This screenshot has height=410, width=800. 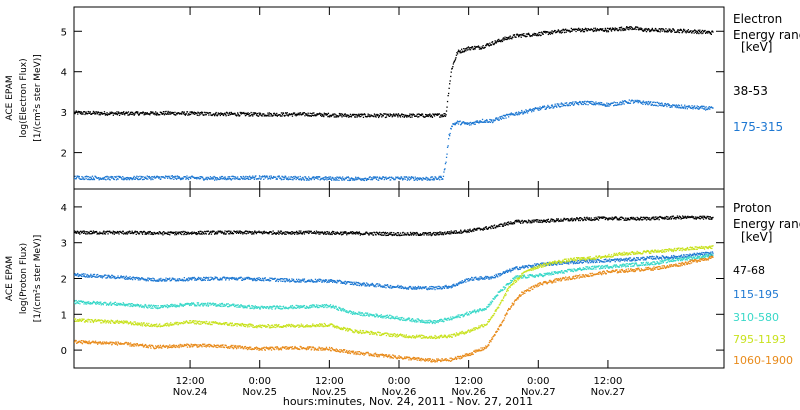 What do you see at coordinates (756, 294) in the screenshot?
I see `legend-entry-115-195: 115-195` at bounding box center [756, 294].